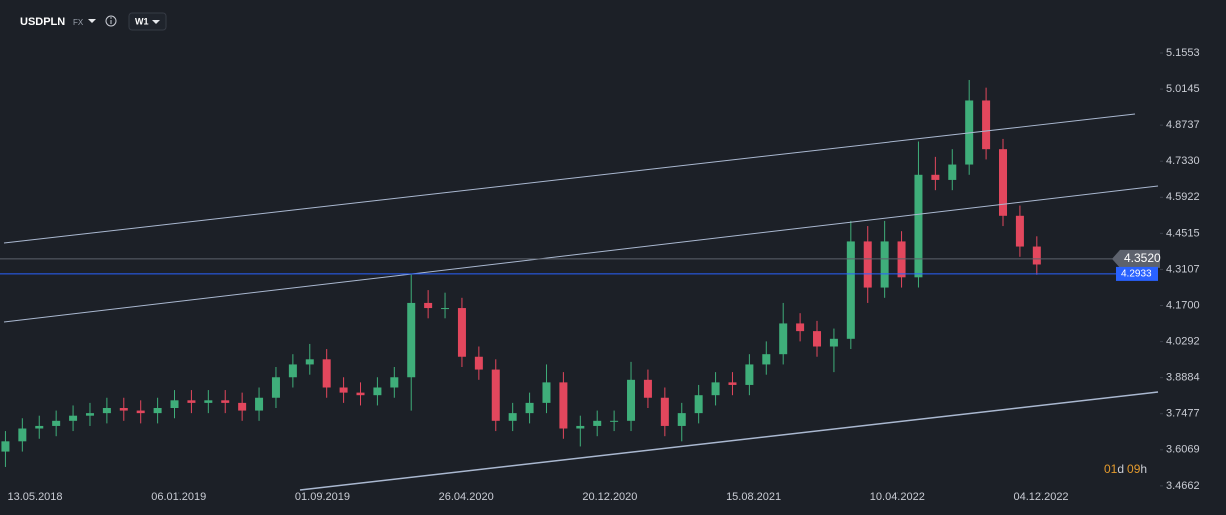 The height and width of the screenshot is (515, 1226). What do you see at coordinates (34, 497) in the screenshot?
I see `x-tick-label: 13.05.2018` at bounding box center [34, 497].